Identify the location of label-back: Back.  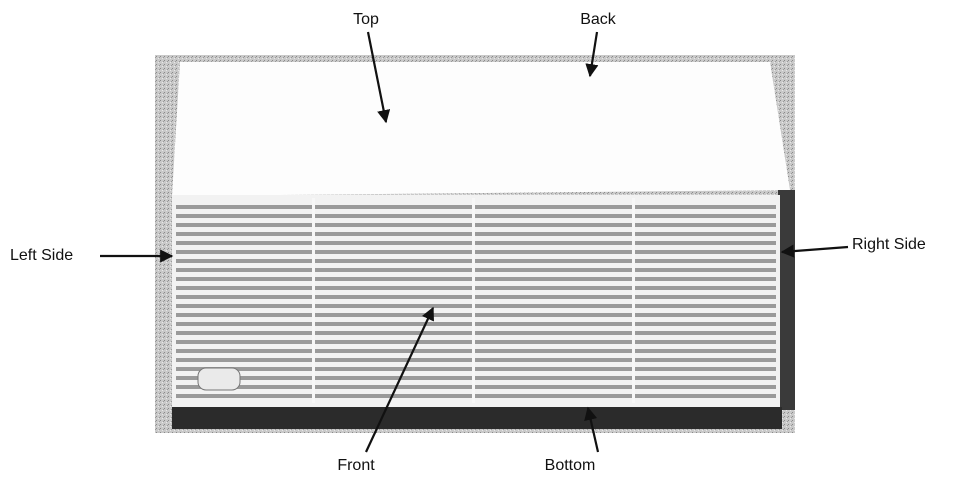
(598, 19).